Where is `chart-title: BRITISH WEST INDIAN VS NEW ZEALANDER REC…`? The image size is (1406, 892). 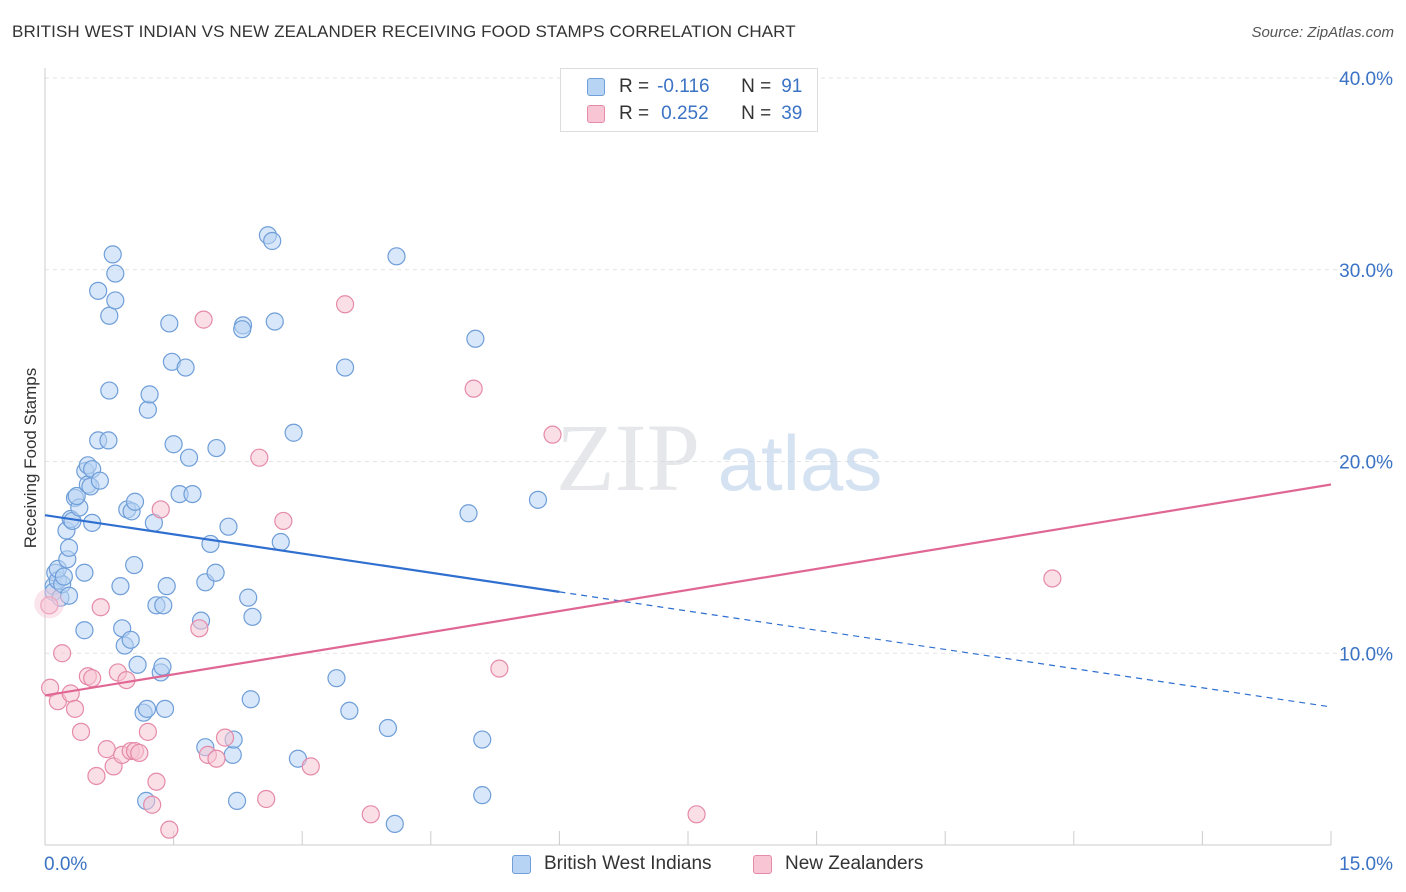
chart-title: BRITISH WEST INDIAN VS NEW ZEALANDER REC… is located at coordinates (404, 31).